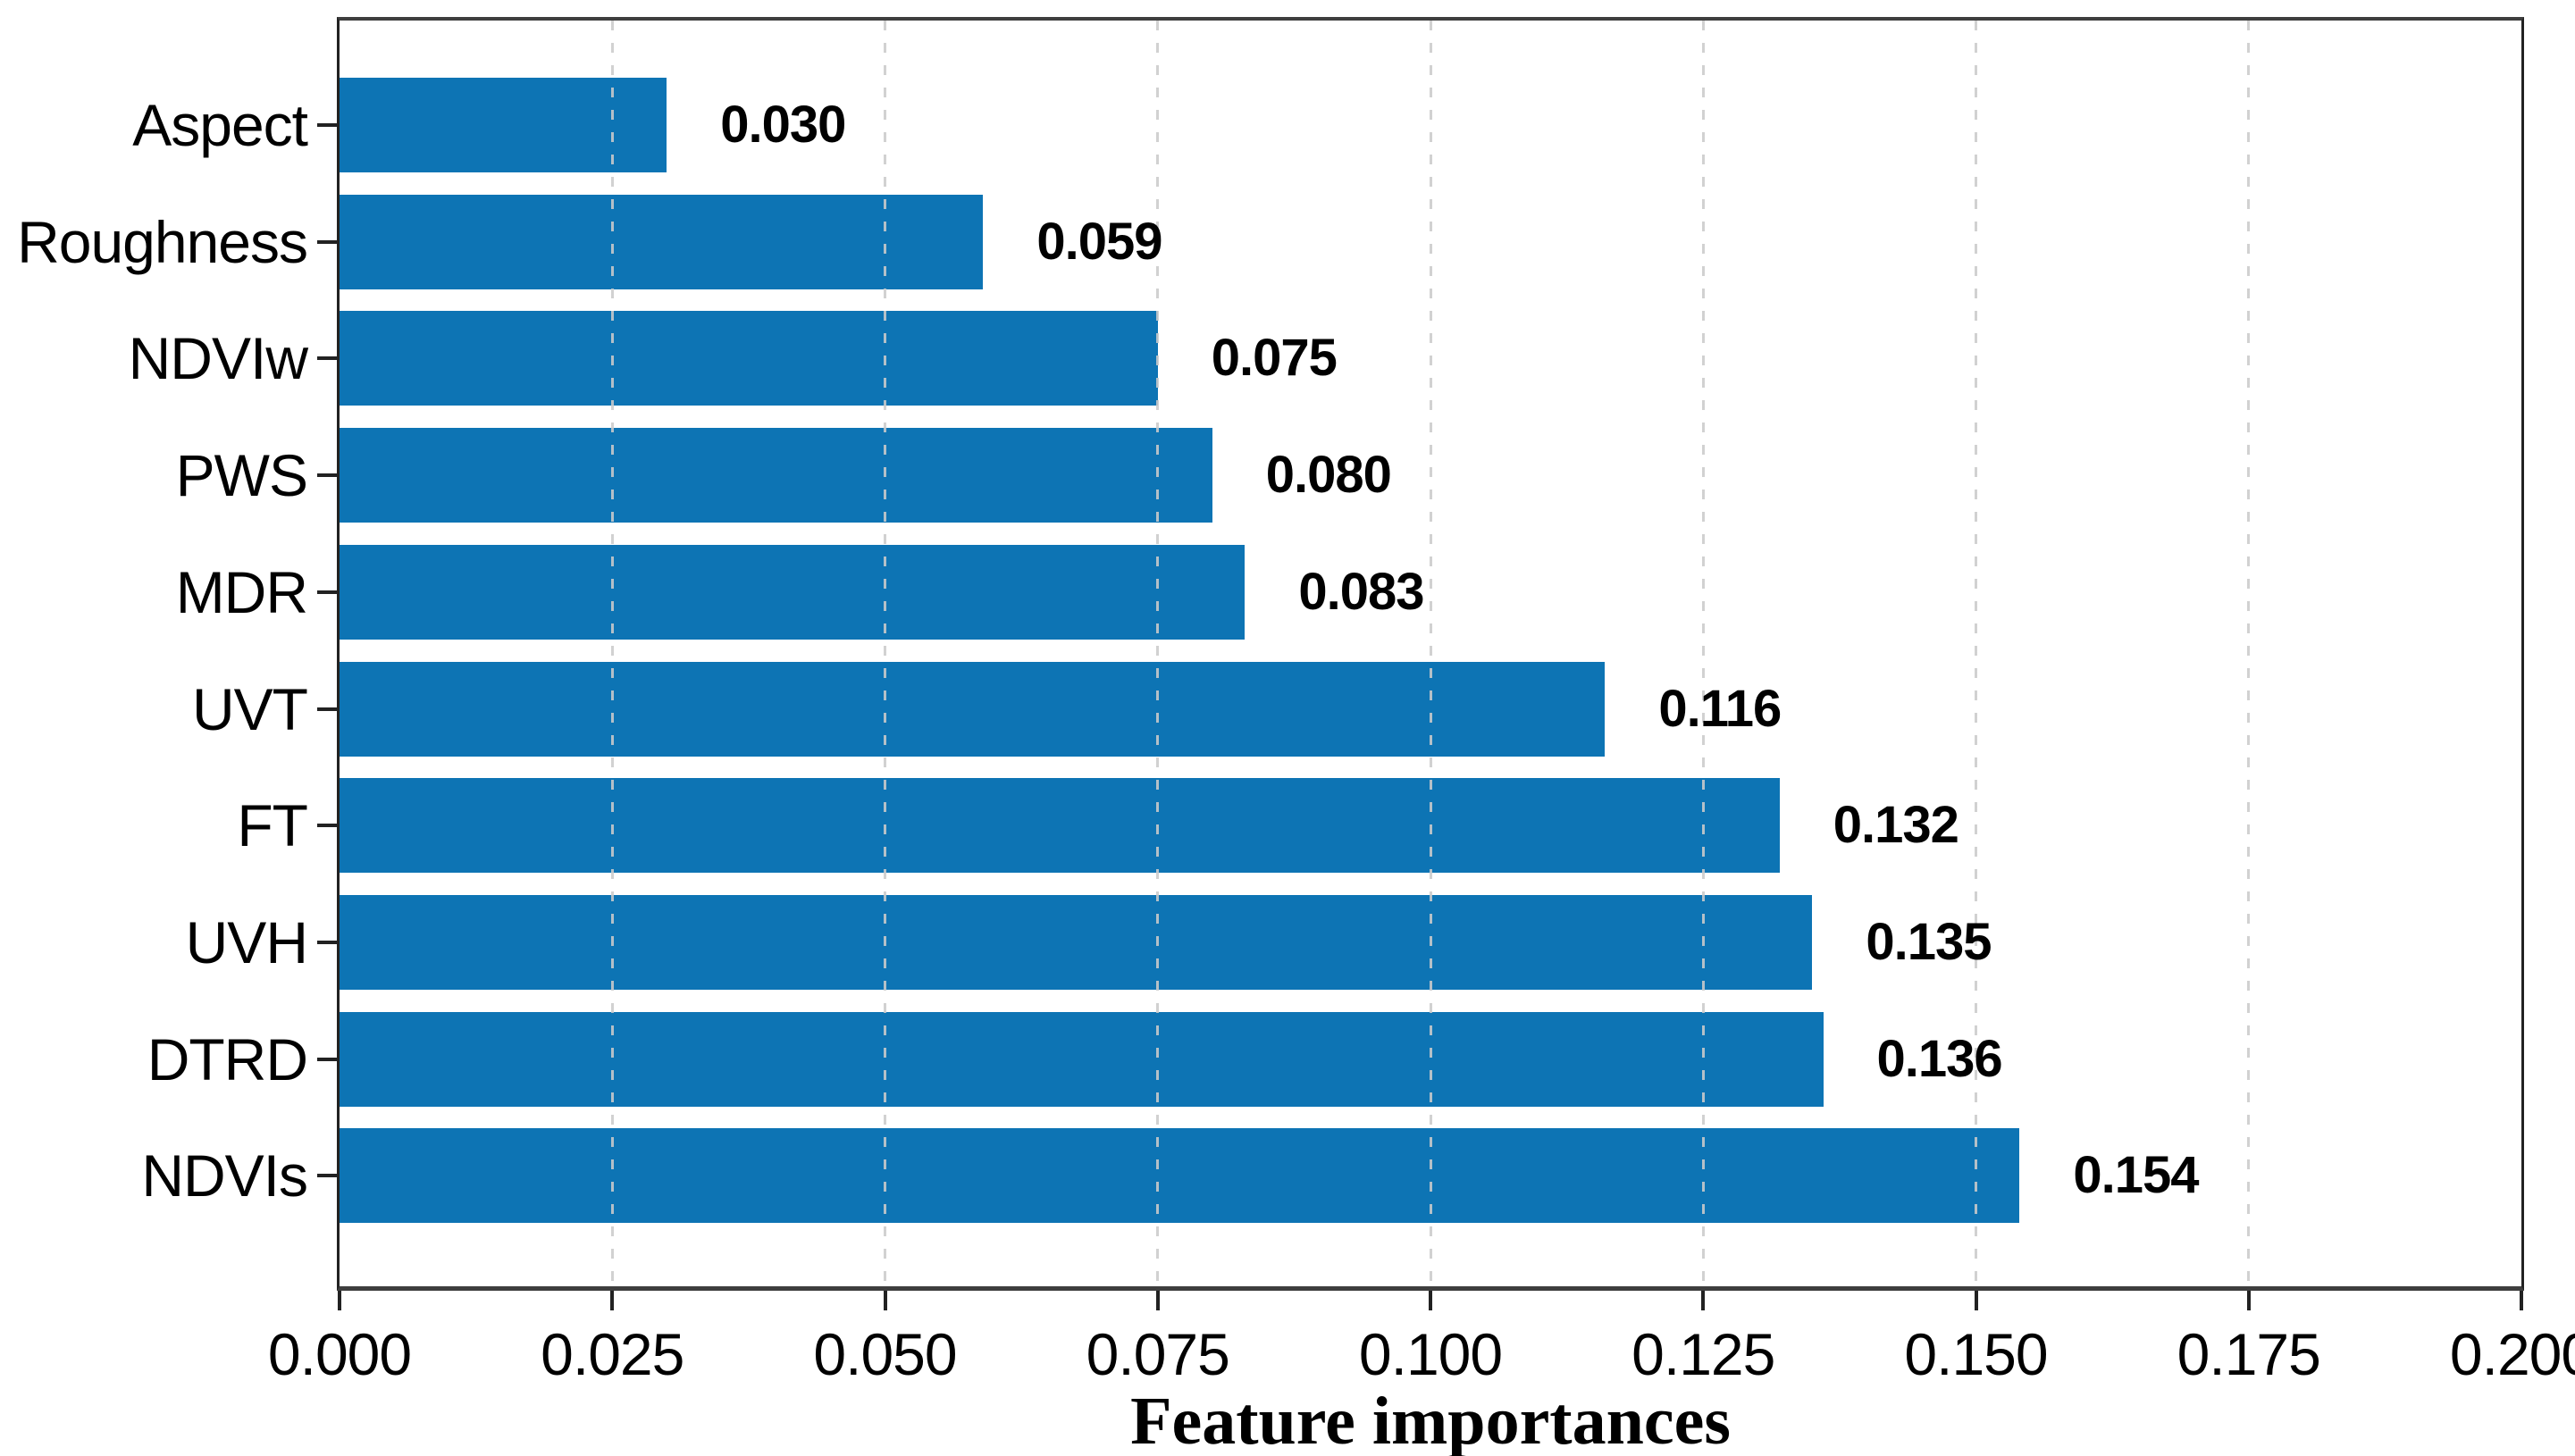 The image size is (2575, 1456). Describe the element at coordinates (242, 475) in the screenshot. I see `y-tick-label: PWS` at that location.